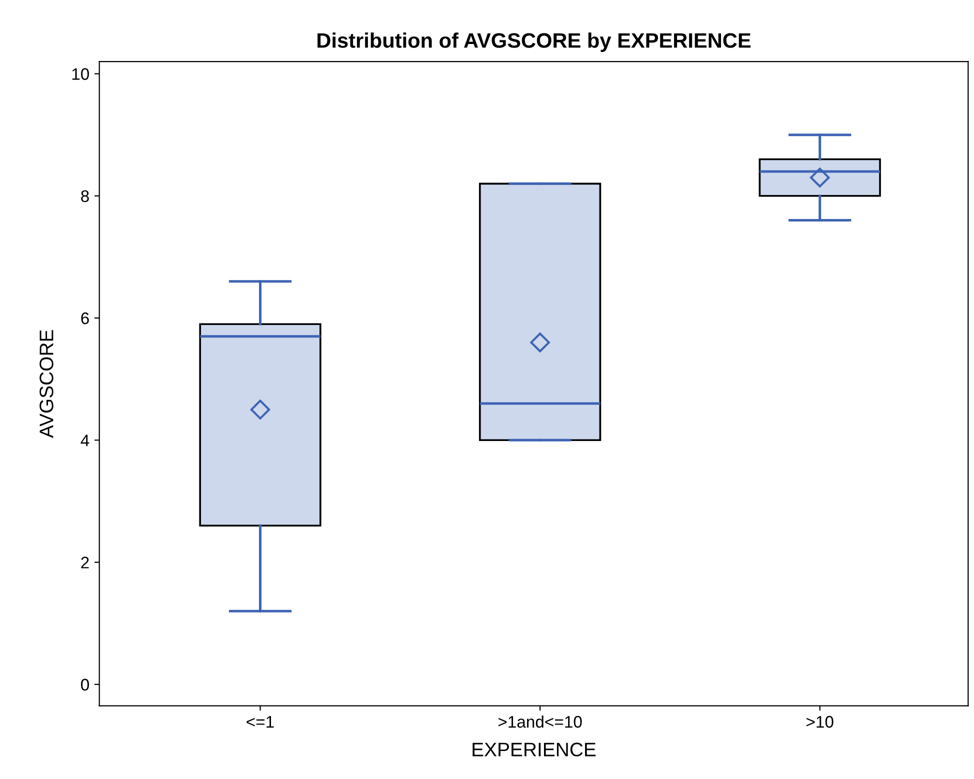 Image resolution: width=974 pixels, height=779 pixels. Describe the element at coordinates (80, 74) in the screenshot. I see `y-tick-label: 10` at that location.